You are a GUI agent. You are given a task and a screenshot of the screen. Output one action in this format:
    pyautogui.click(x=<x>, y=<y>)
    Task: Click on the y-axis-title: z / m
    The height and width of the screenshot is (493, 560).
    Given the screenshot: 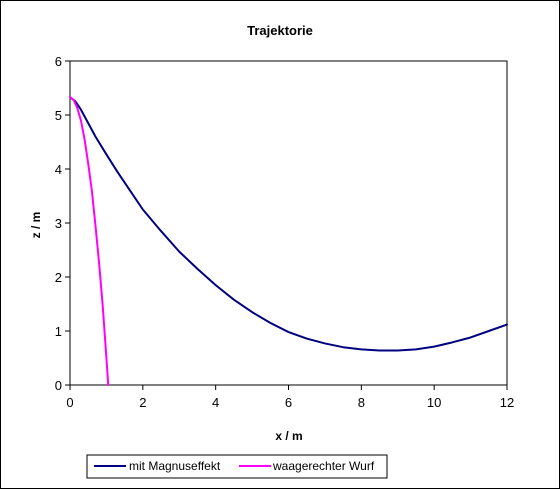 What is the action you would take?
    pyautogui.click(x=36, y=225)
    